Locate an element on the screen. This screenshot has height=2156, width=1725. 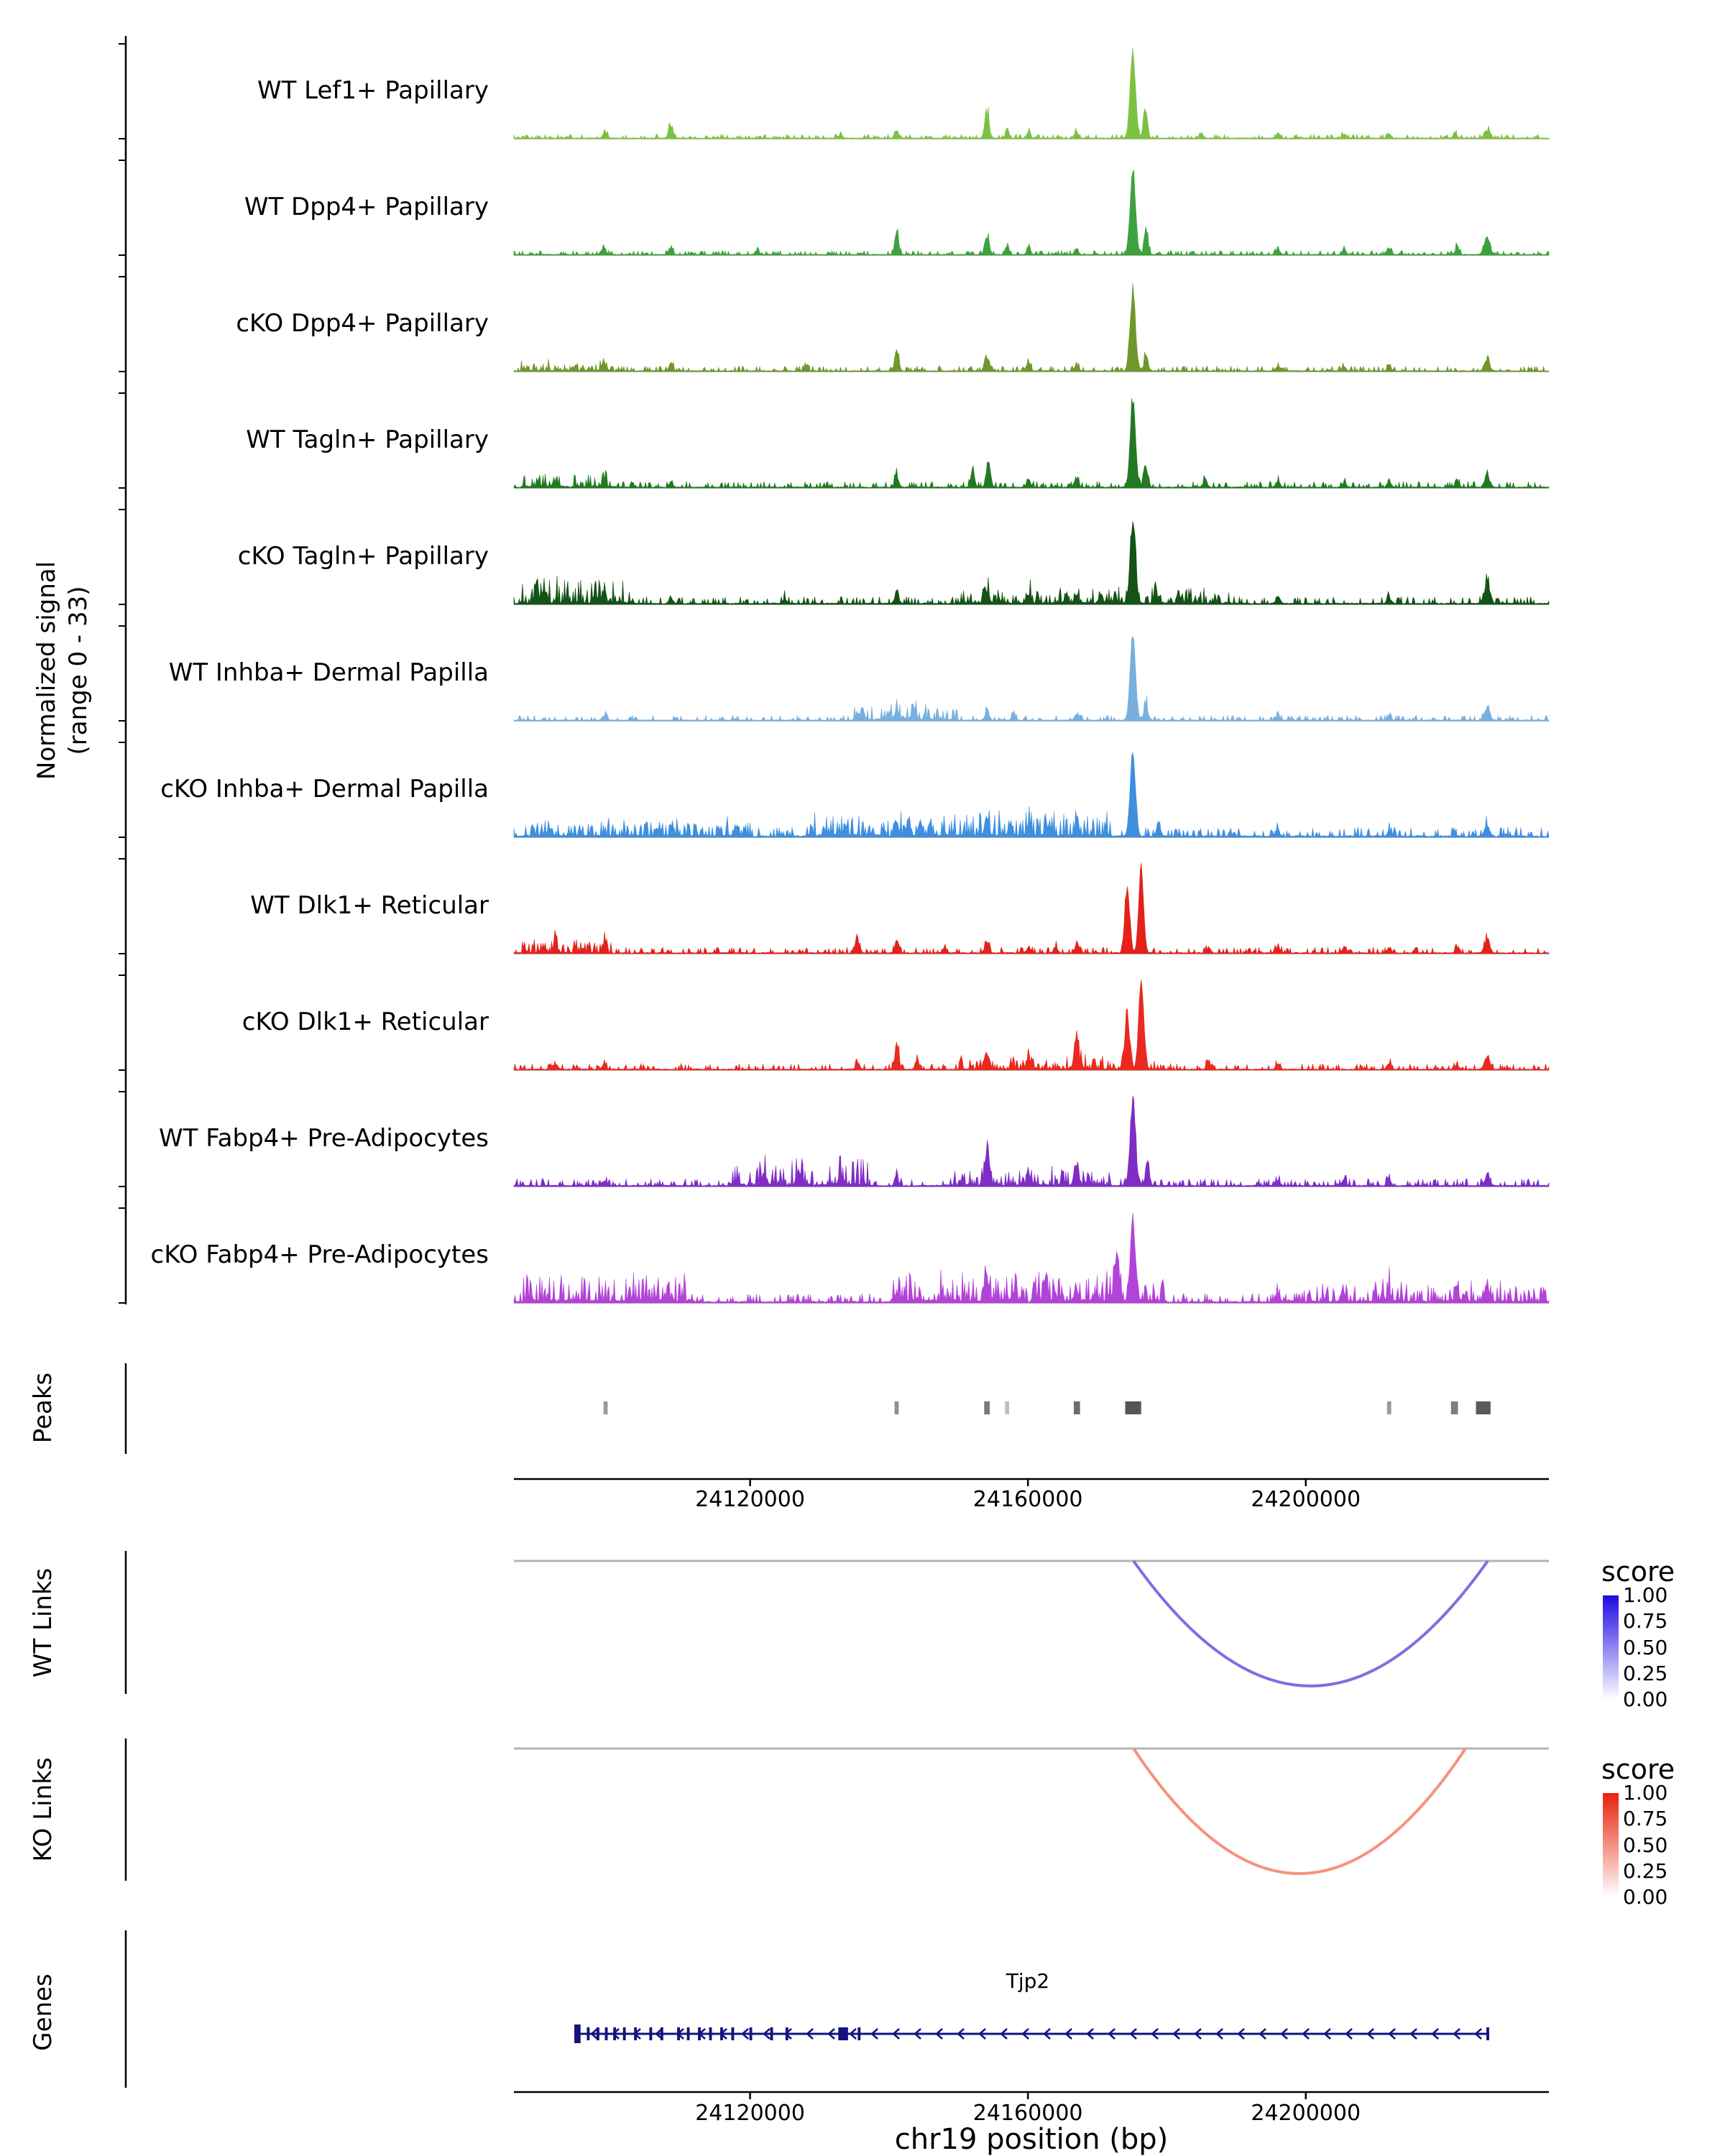
peaks-axis-tick-label: 24200000 is located at coordinates (1306, 1499).